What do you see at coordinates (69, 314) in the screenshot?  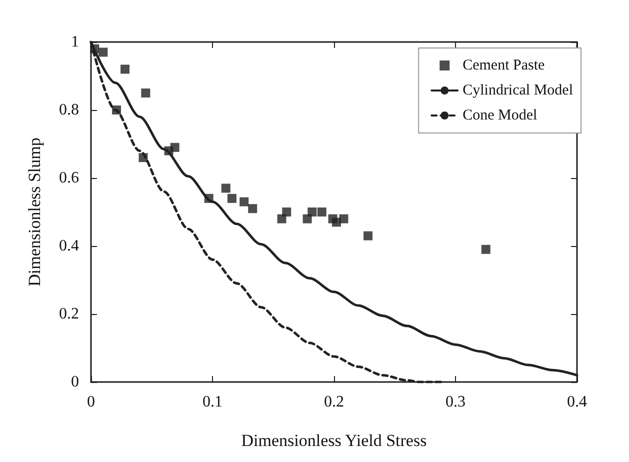 I see `y-tick-label: 0.2` at bounding box center [69, 314].